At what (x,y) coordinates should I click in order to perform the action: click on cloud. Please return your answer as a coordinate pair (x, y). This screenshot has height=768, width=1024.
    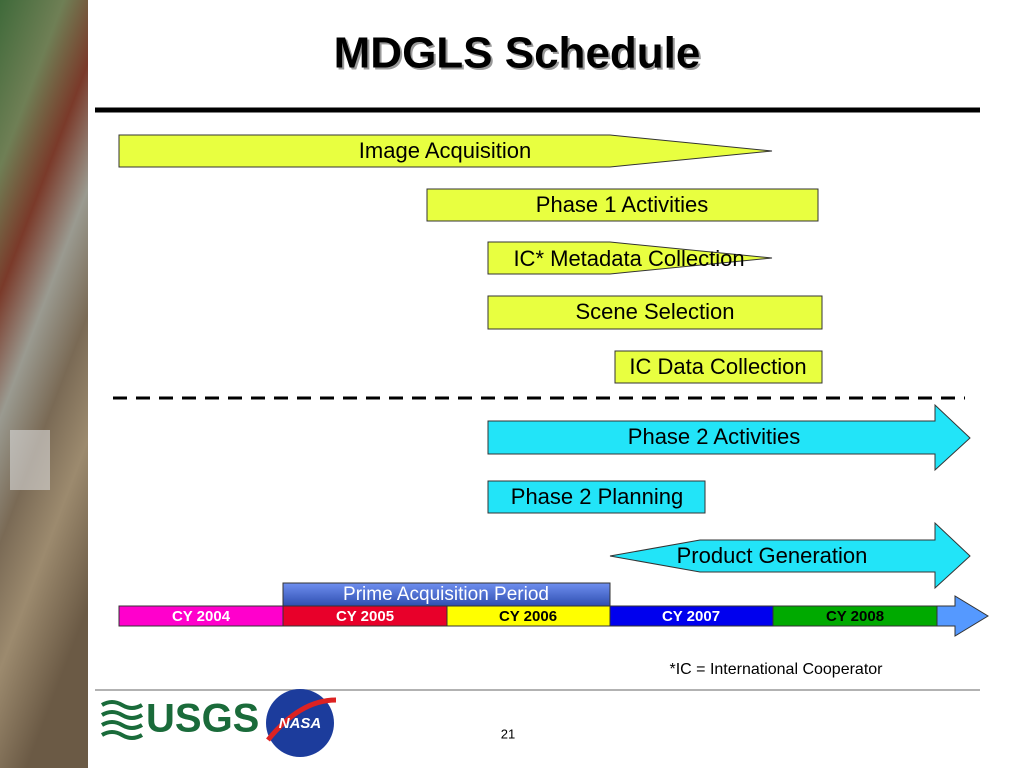
    Looking at the image, I should click on (30, 460).